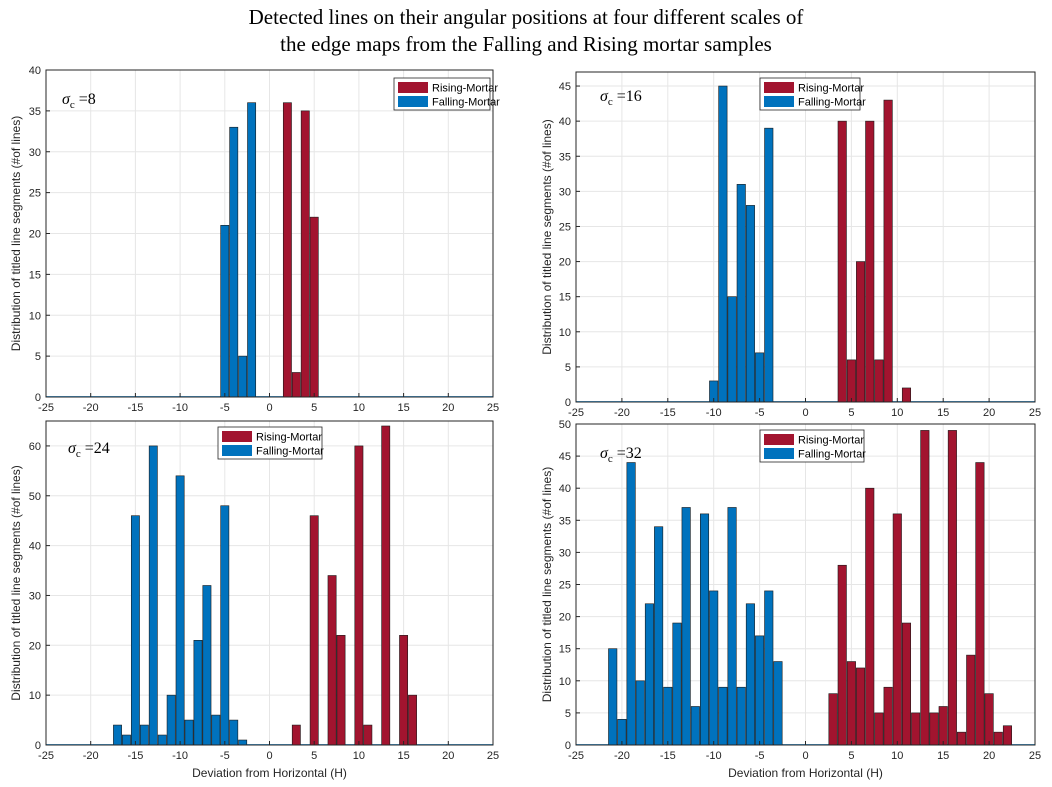 The height and width of the screenshot is (787, 1052). What do you see at coordinates (565, 227) in the screenshot?
I see `y-tick-label: 25` at bounding box center [565, 227].